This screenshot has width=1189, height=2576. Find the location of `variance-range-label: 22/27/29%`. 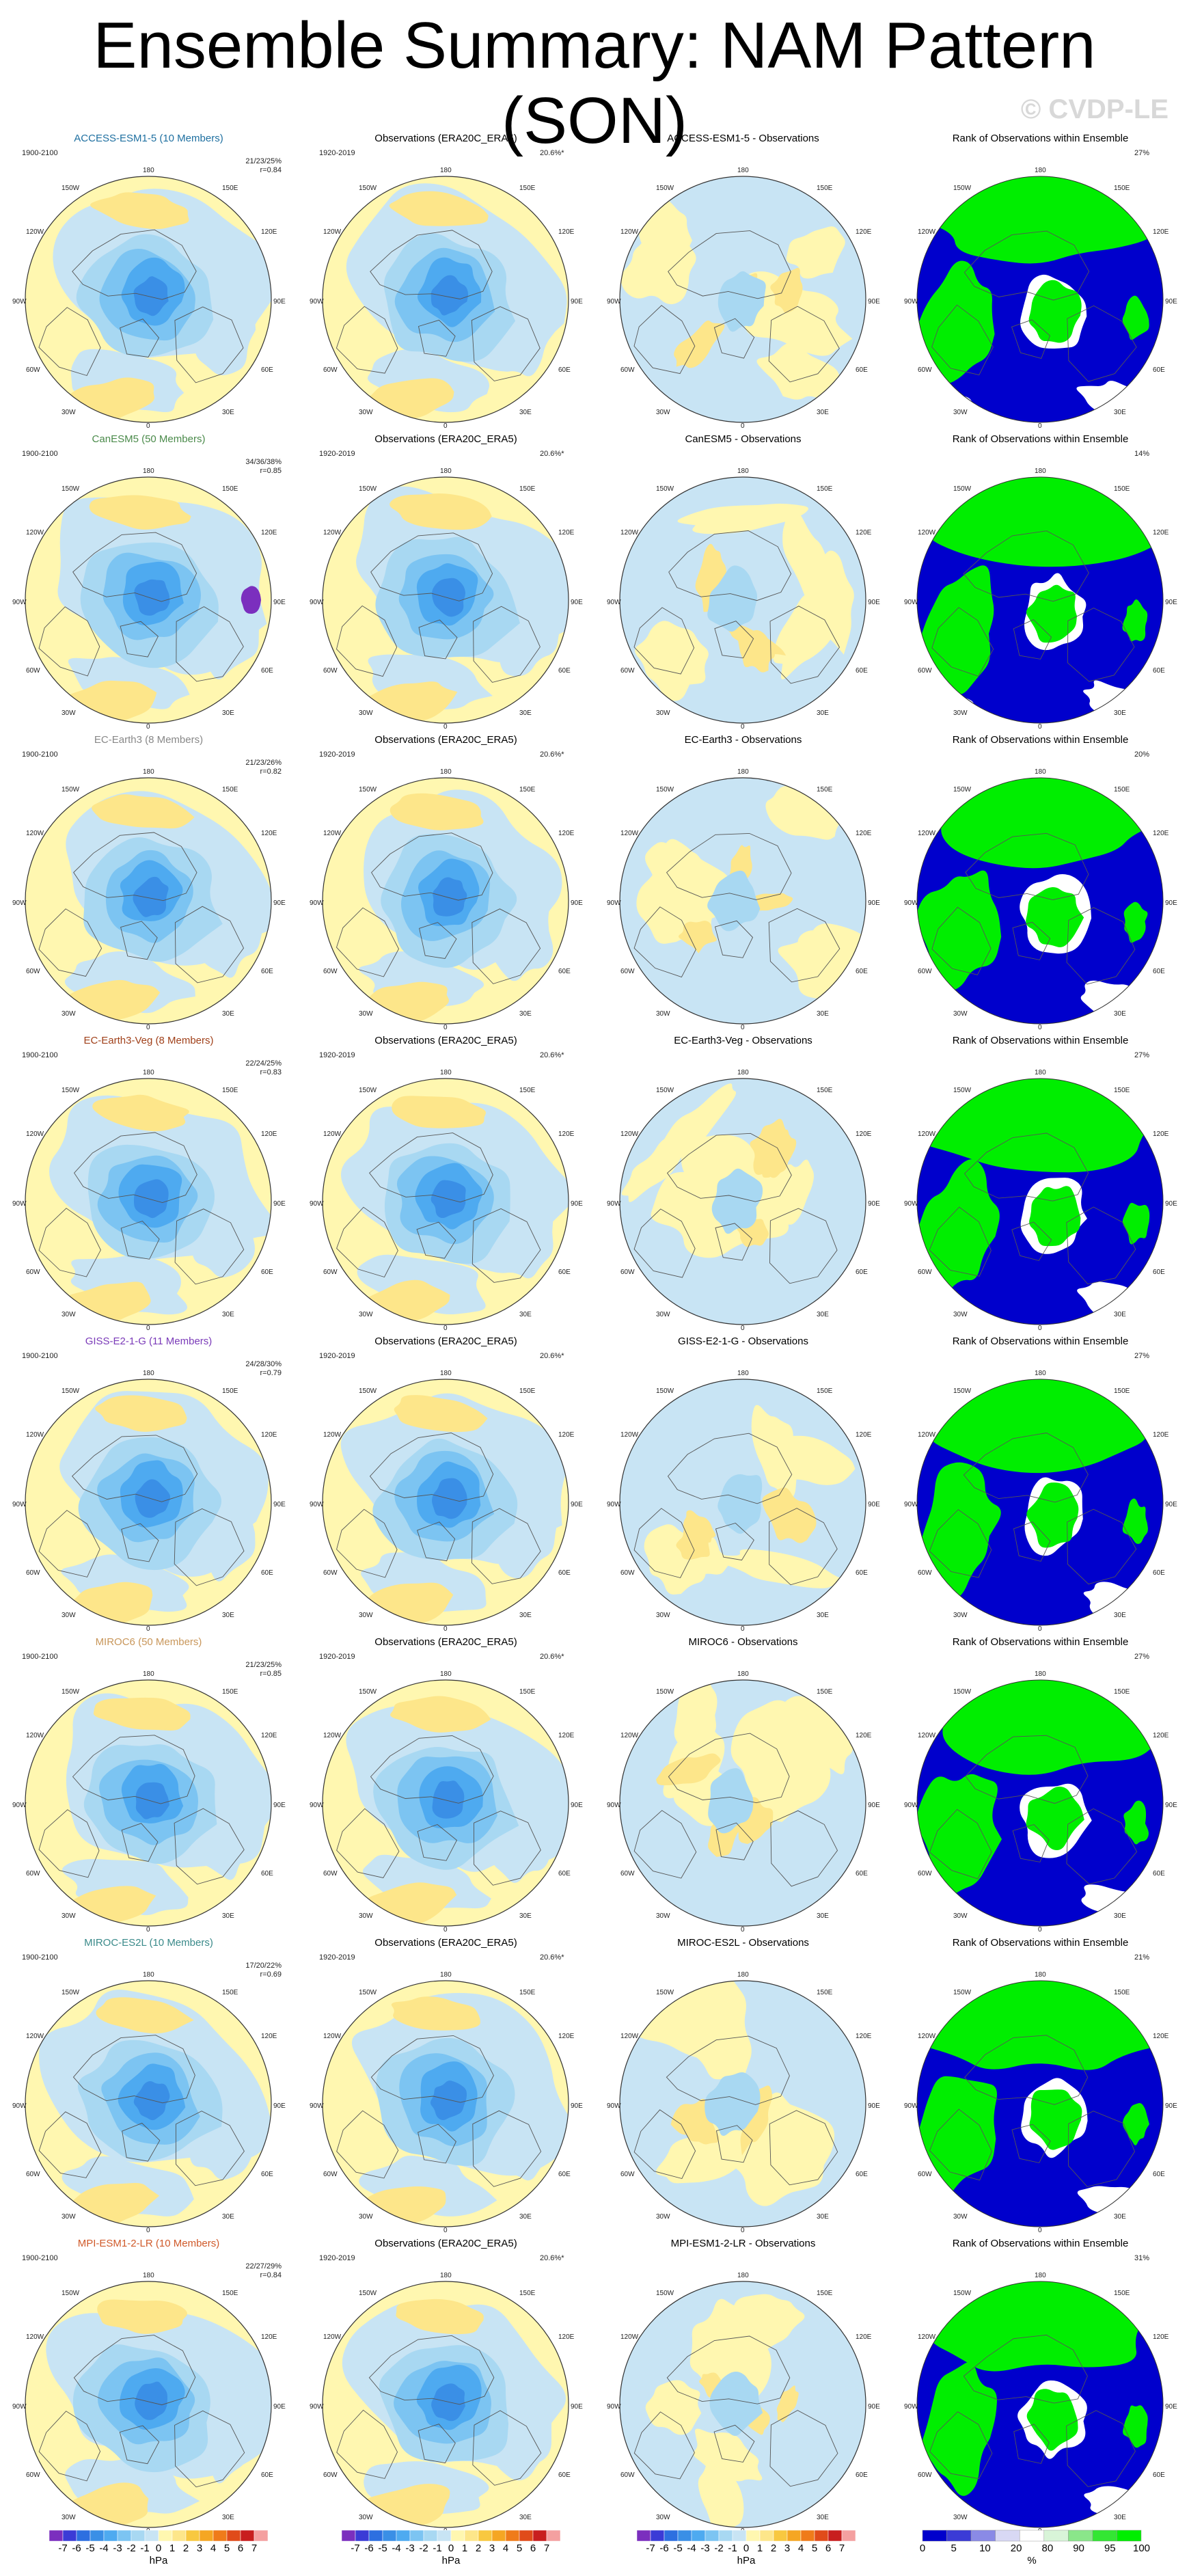

variance-range-label: 22/27/29% is located at coordinates (263, 2266).